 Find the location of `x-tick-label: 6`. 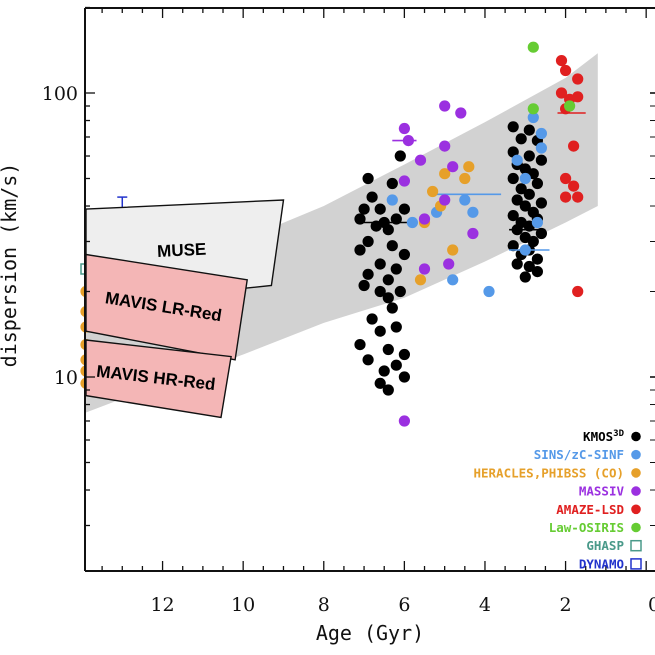

x-tick-label: 6 is located at coordinates (404, 605).